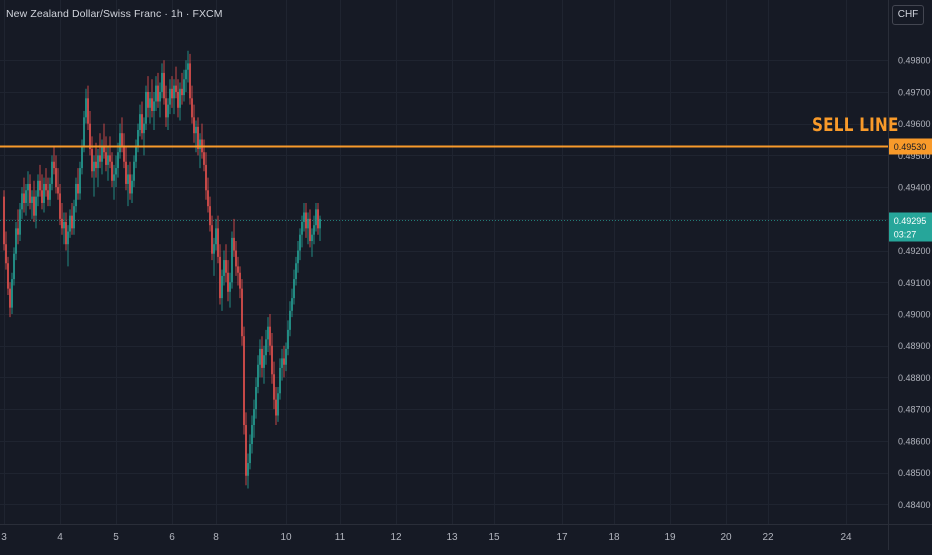 This screenshot has height=555, width=932. I want to click on currency-button: CHF, so click(908, 15).